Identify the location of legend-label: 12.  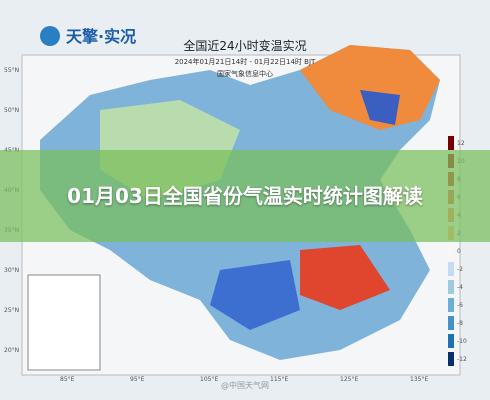
(461, 143).